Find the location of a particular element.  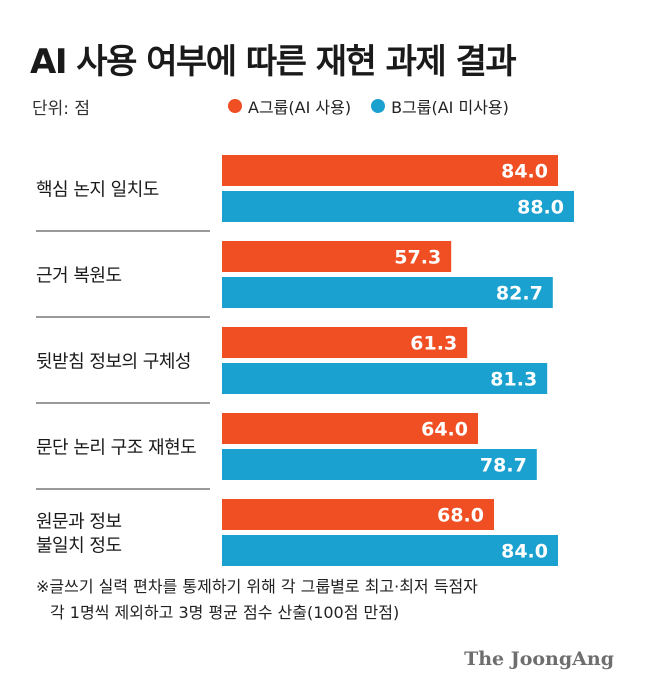

data-label: 82.7 is located at coordinates (519, 294).